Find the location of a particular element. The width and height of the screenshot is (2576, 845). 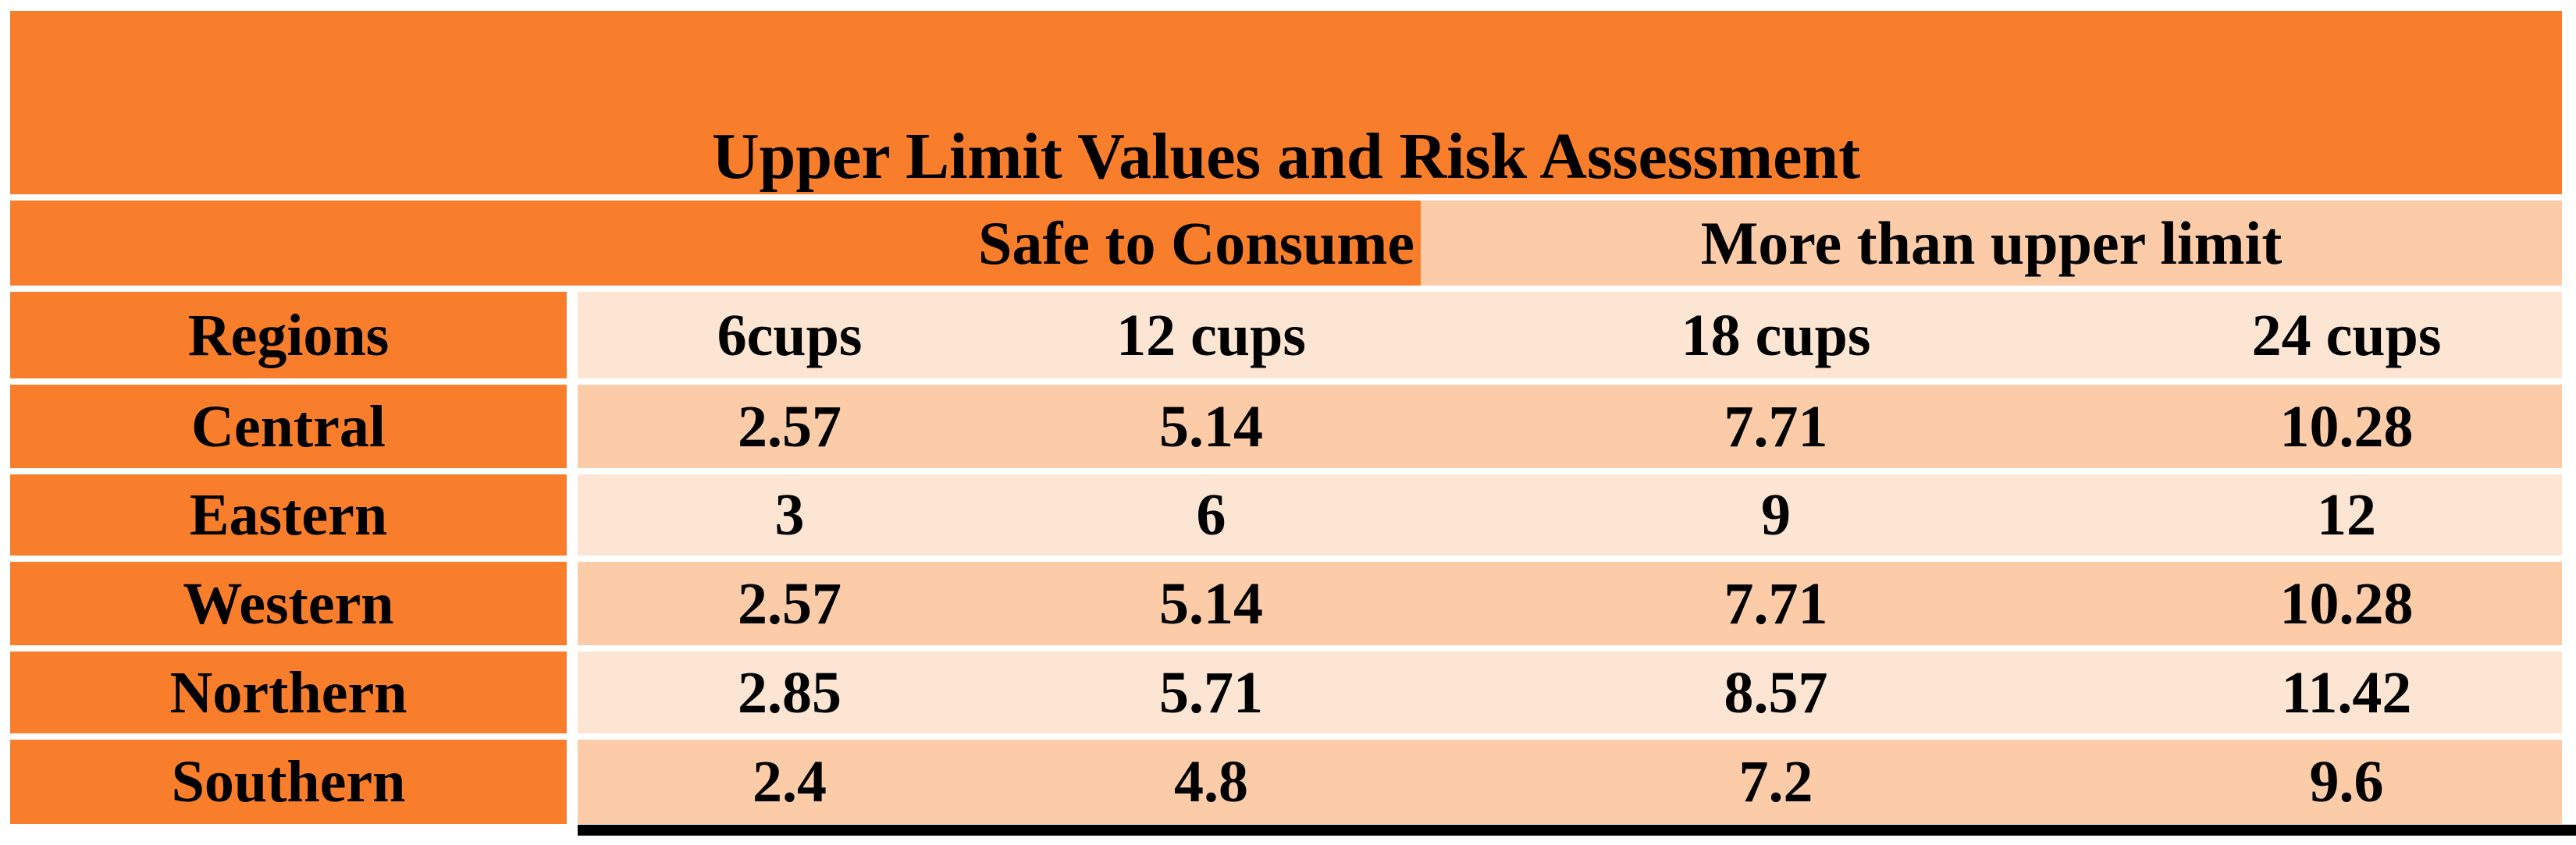

cell-eastern-6cups: 3 is located at coordinates (790, 515).